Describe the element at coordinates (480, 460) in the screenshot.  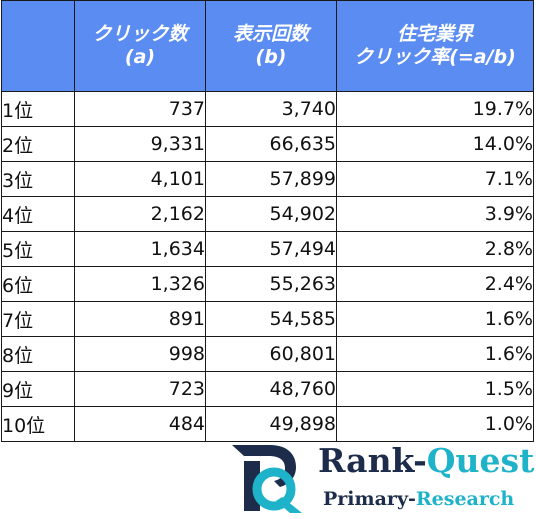
I see `brand-name-part2: Quest` at that location.